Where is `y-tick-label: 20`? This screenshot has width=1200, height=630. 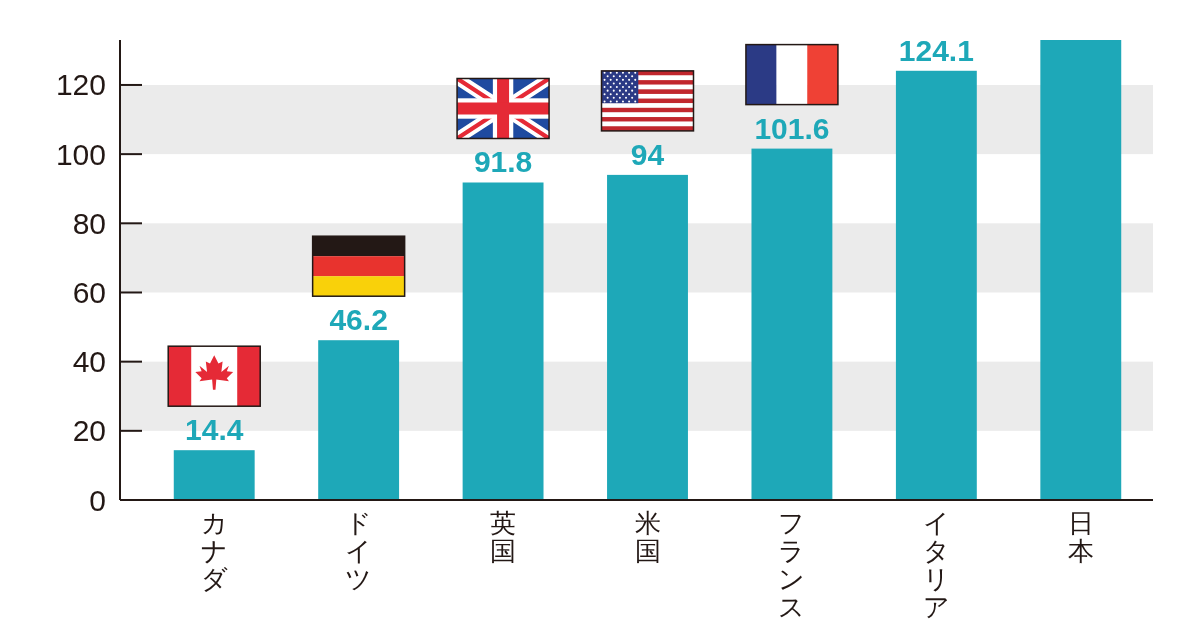
y-tick-label: 20 is located at coordinates (89, 431).